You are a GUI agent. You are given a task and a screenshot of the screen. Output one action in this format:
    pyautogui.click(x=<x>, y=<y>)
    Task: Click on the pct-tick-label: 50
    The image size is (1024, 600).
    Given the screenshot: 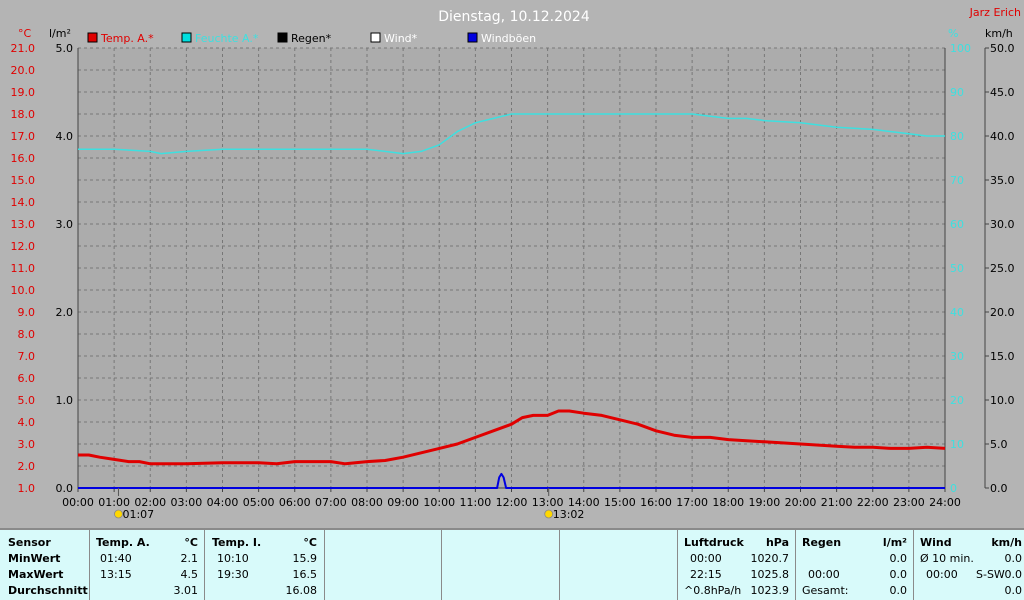 What is the action you would take?
    pyautogui.click(x=957, y=268)
    